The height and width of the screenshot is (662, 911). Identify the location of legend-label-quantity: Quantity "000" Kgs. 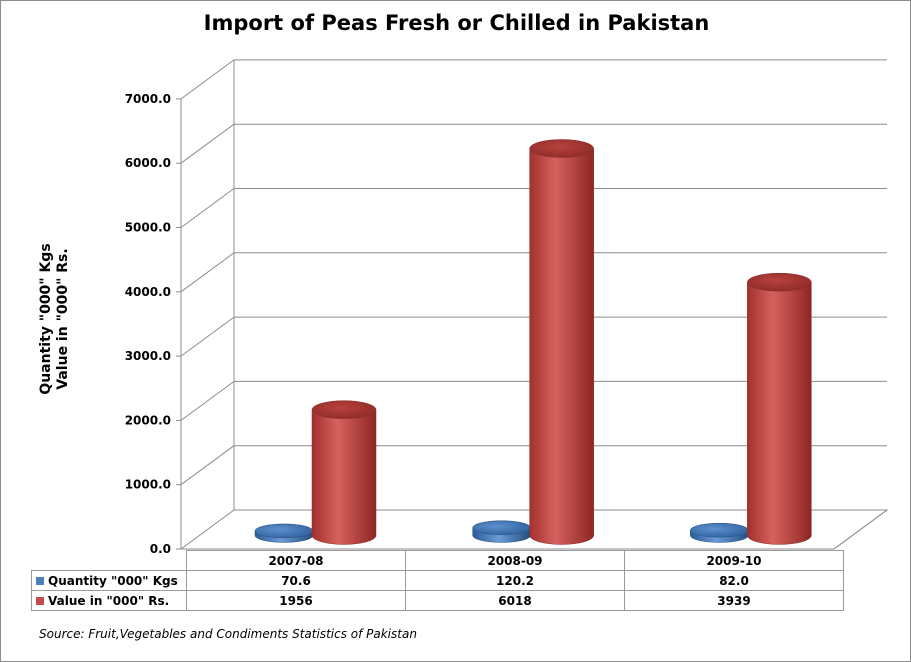
(113, 580).